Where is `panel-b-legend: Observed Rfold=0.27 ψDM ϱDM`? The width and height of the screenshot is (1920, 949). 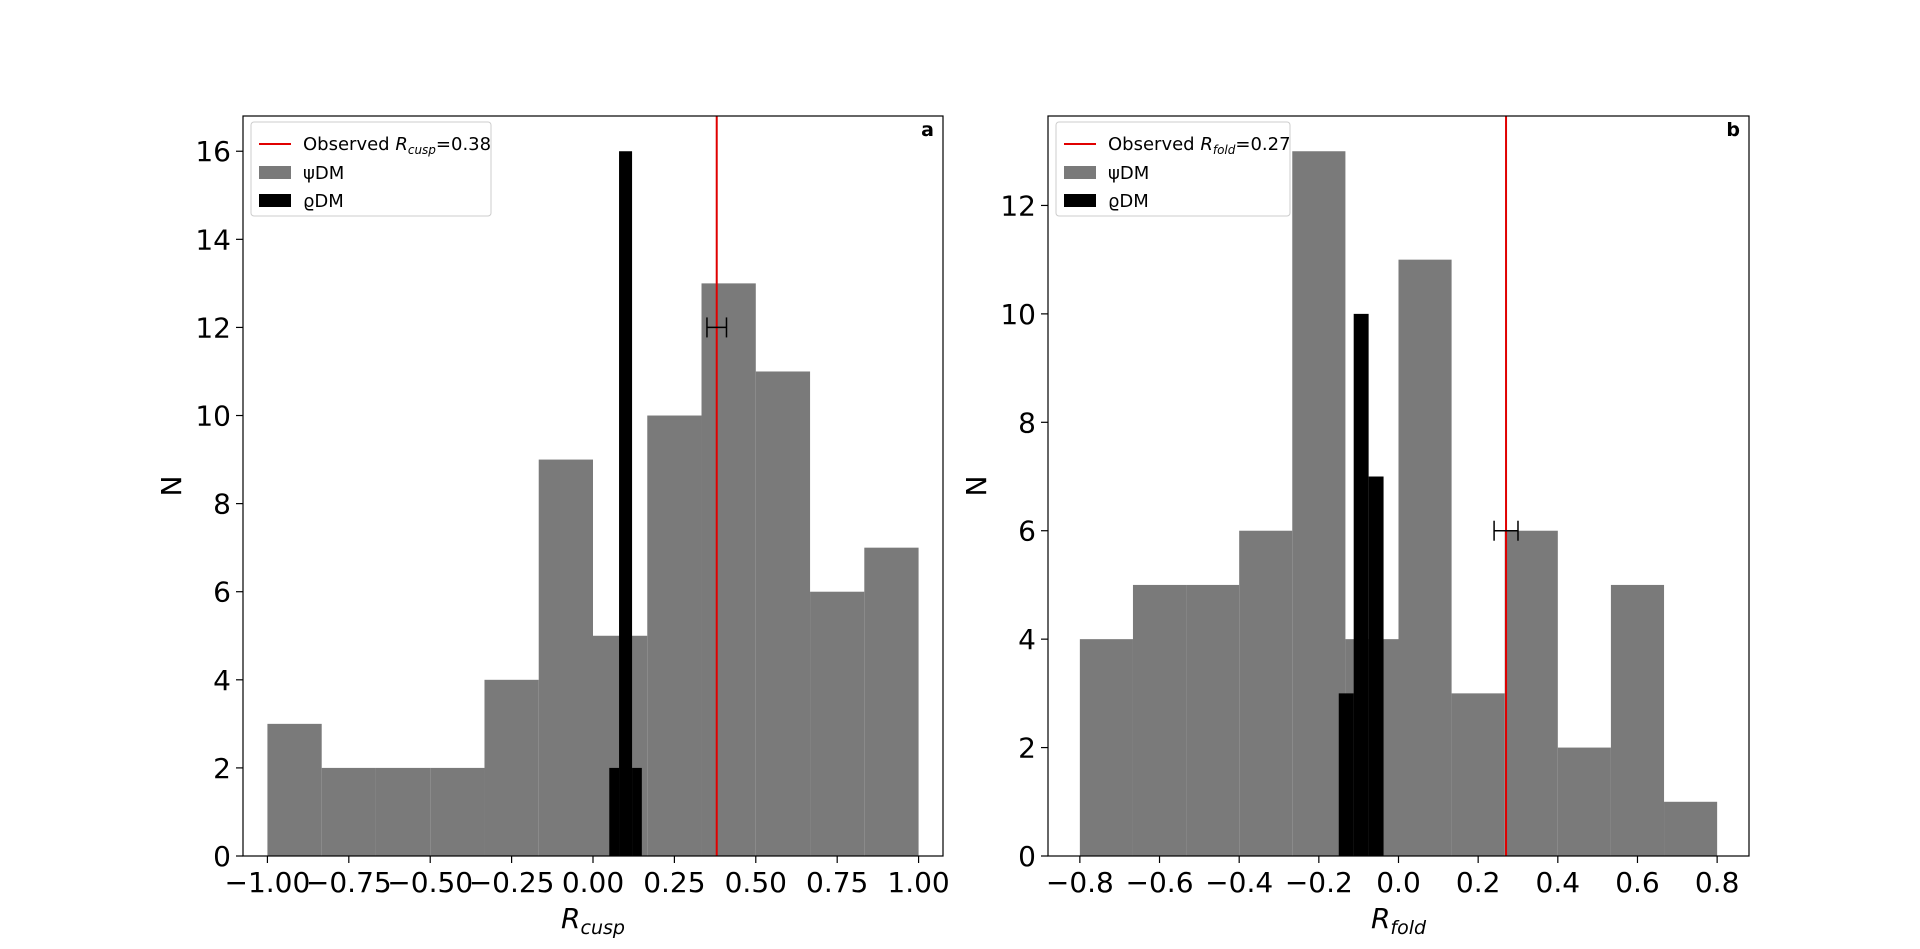
panel-b-legend: Observed Rfold=0.27 ψDM ϱDM is located at coordinates (1173, 169).